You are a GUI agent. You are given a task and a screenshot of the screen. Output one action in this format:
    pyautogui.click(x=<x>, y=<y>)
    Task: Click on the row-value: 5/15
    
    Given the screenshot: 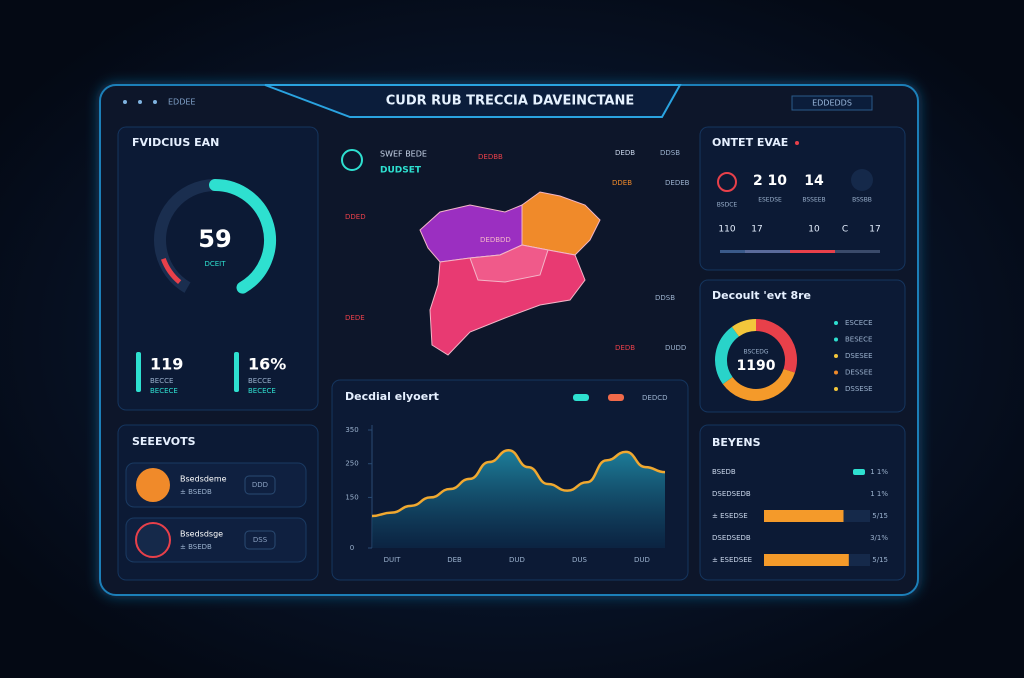 What is the action you would take?
    pyautogui.click(x=880, y=560)
    